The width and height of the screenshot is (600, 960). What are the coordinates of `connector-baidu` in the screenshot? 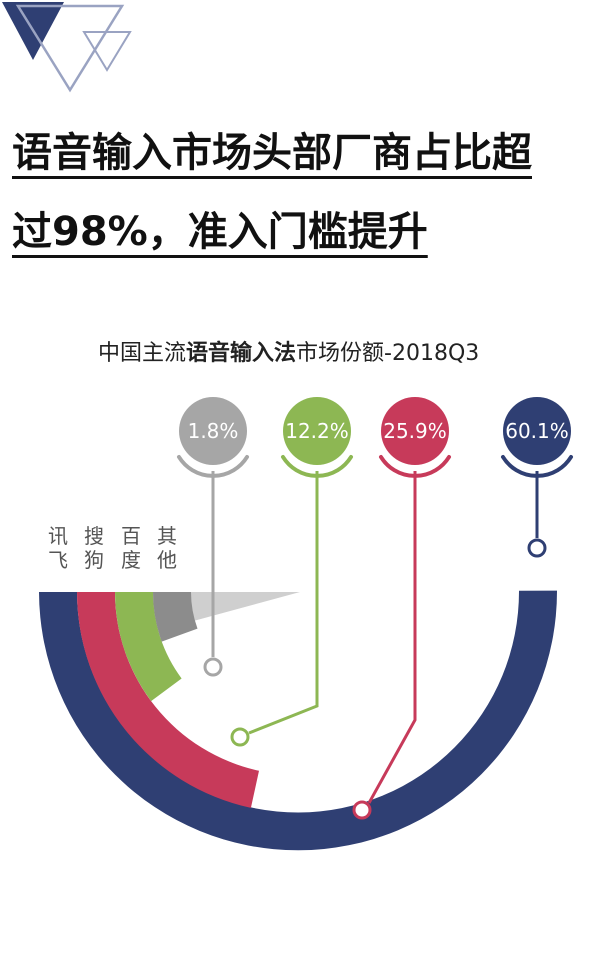 It's located at (283, 603).